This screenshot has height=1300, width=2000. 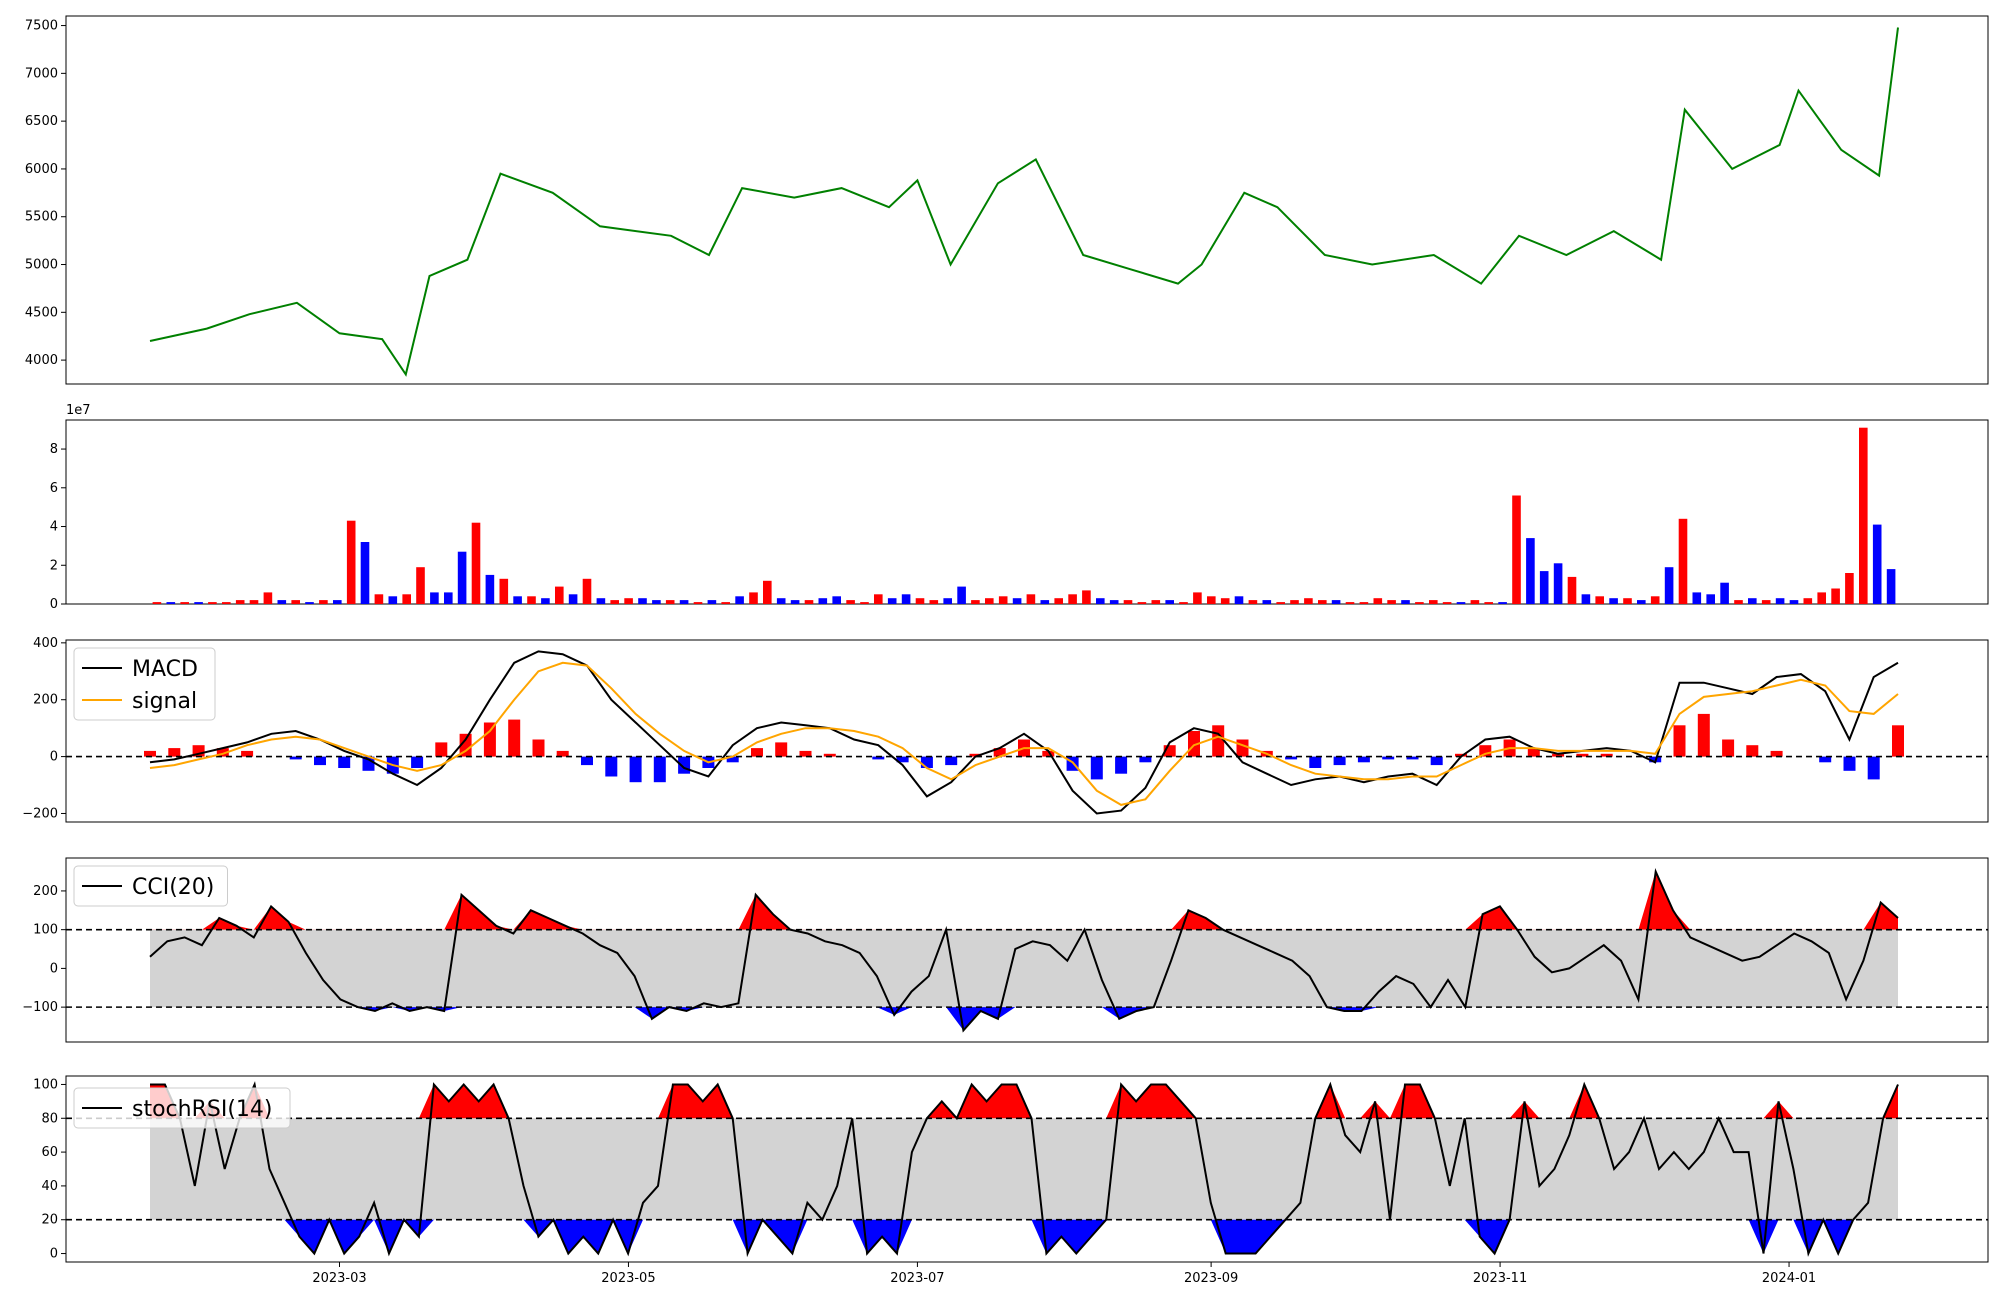 I want to click on stochrsi-ytick-label: 60, so click(x=49, y=1152).